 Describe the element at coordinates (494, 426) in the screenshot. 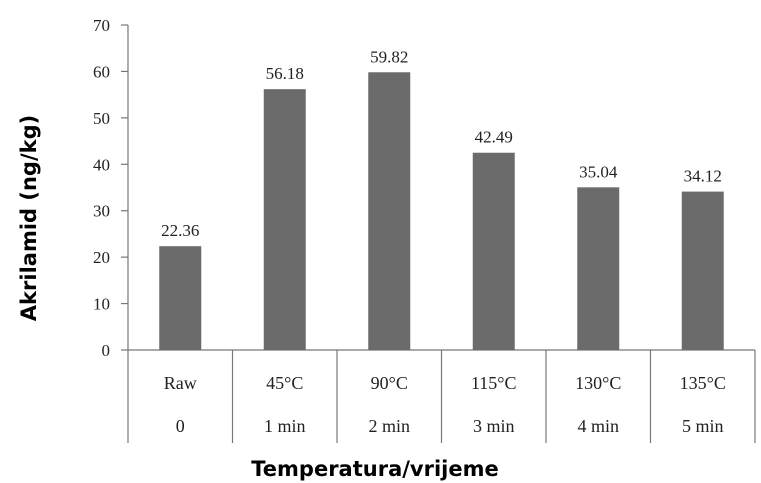

I see `category-label-time: 3 min` at that location.